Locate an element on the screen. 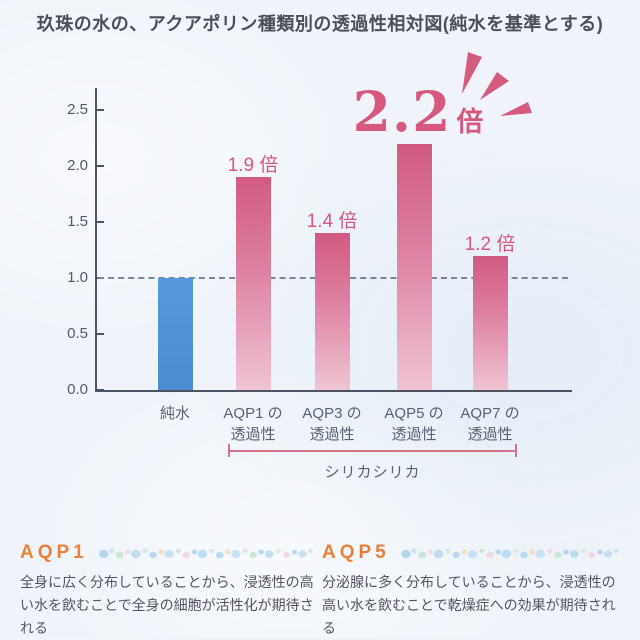  emphasis-burst-icon is located at coordinates (497, 84).